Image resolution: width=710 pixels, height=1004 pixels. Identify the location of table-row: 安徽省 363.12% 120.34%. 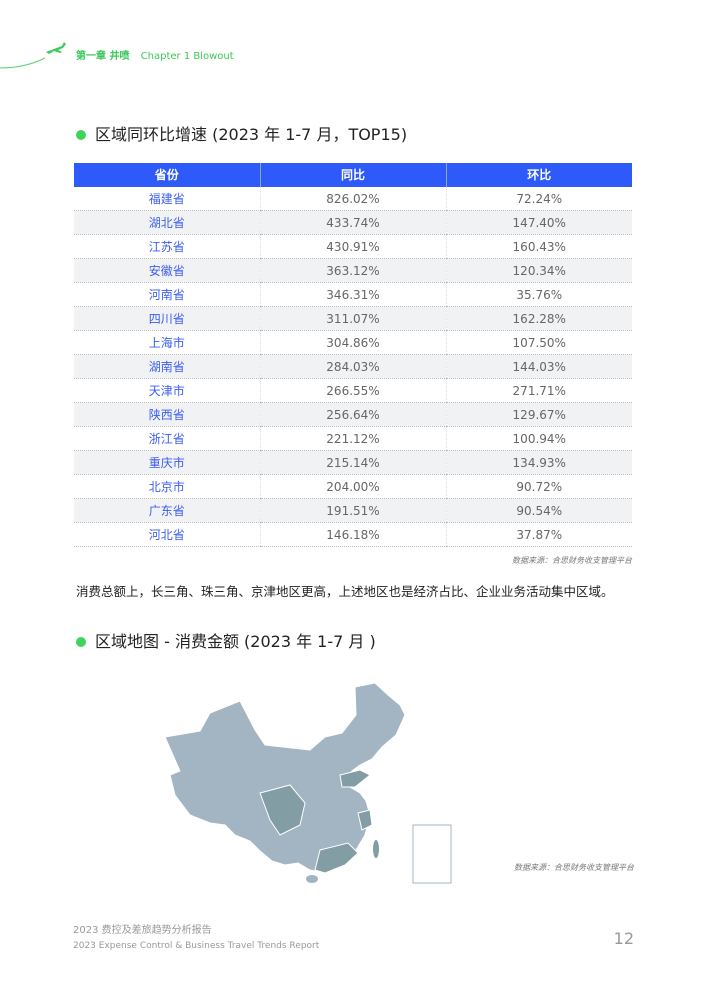
(353, 270).